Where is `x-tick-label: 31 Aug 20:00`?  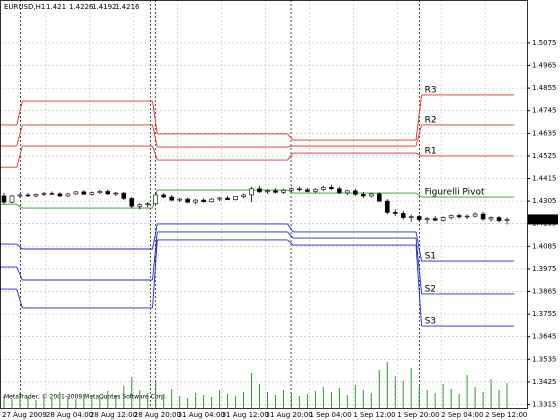
x-tick-label: 31 Aug 20:00 is located at coordinates (289, 415).